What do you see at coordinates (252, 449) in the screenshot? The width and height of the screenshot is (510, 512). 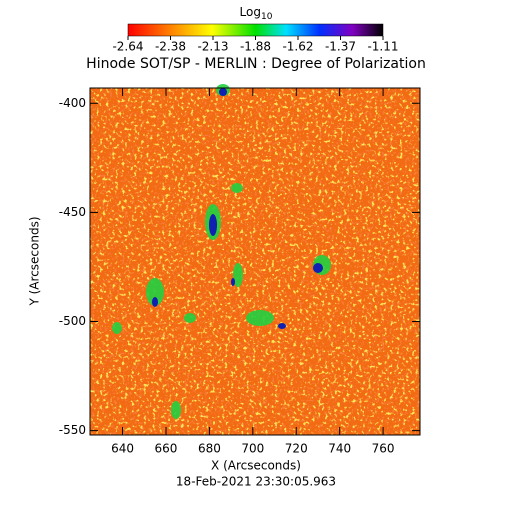 I see `x-tick-label: 700` at bounding box center [252, 449].